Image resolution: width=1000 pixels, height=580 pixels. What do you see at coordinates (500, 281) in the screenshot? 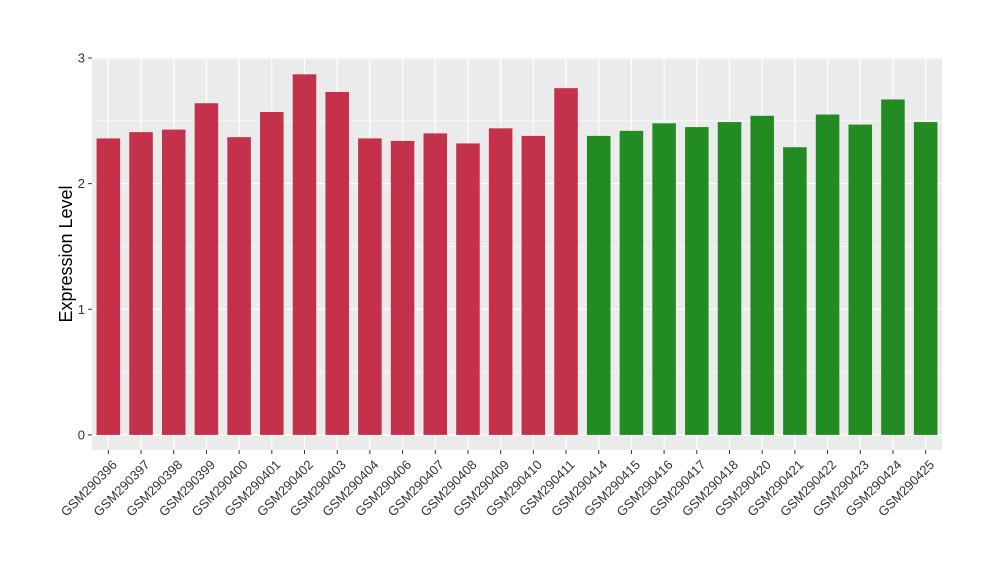
I see `bar-GSM290409` at bounding box center [500, 281].